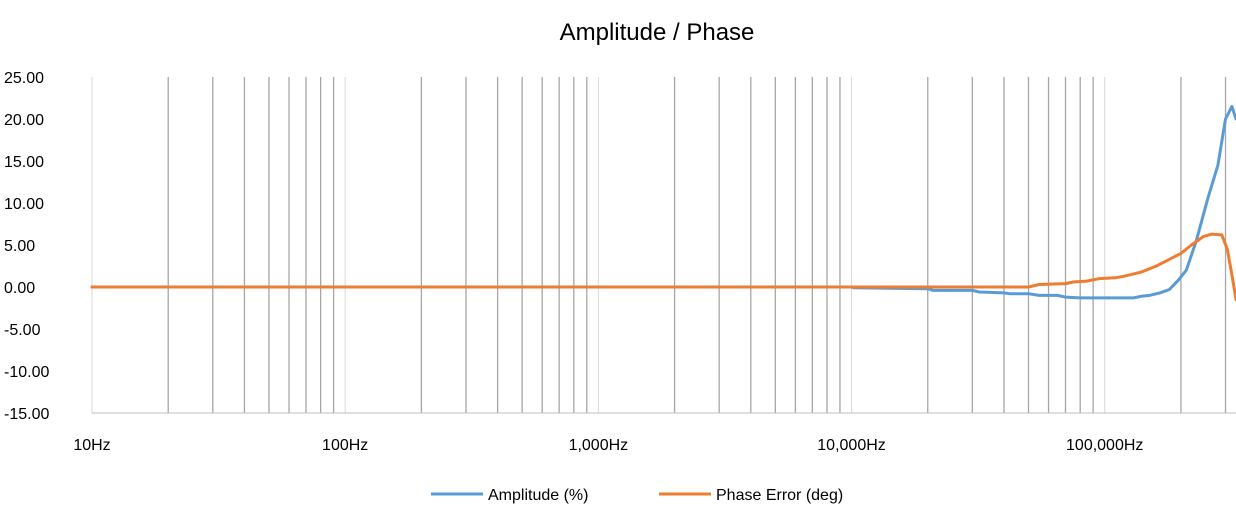 This screenshot has height=510, width=1236. Describe the element at coordinates (26, 414) in the screenshot. I see `y-tick-label: -15.00` at that location.